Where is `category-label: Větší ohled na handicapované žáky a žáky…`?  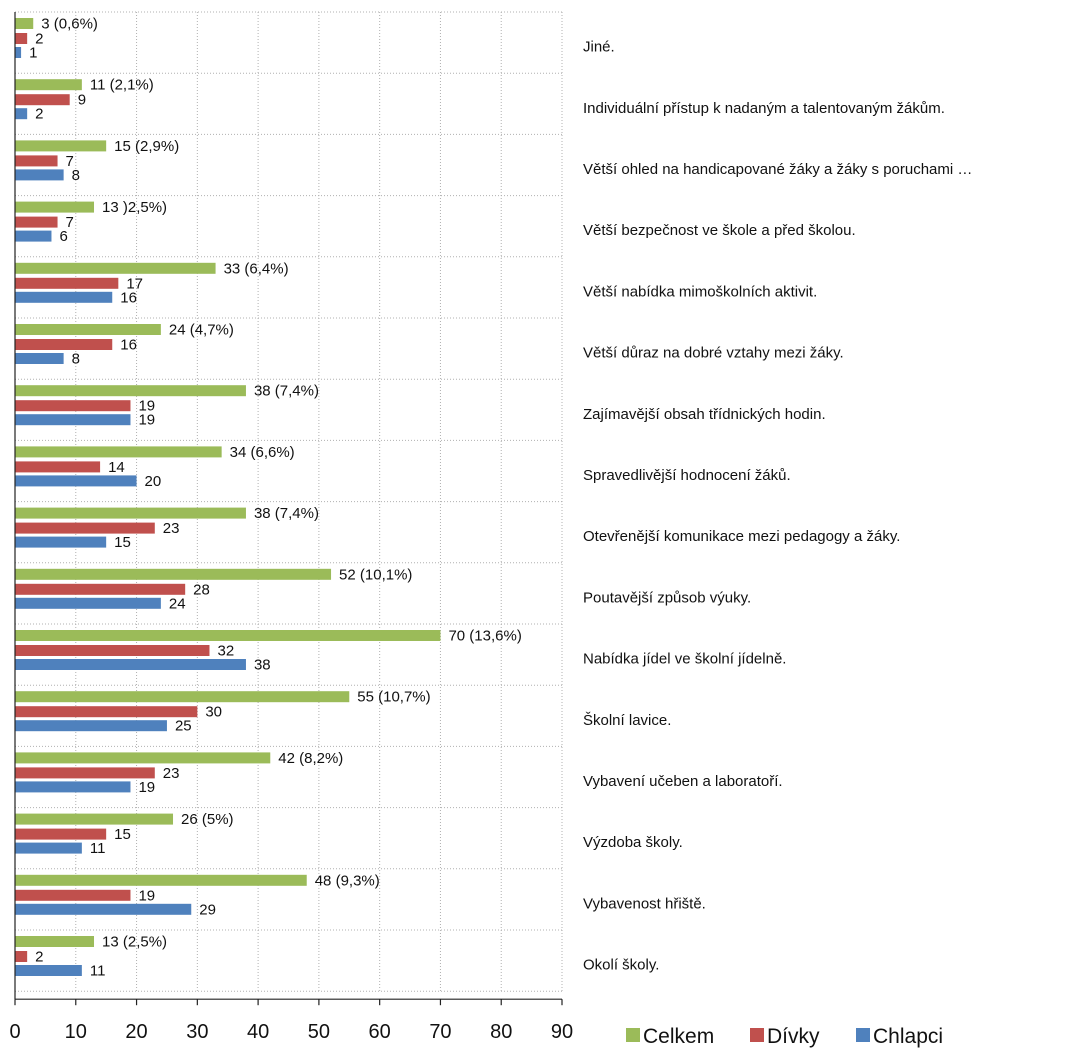 category-label: Větší ohled na handicapované žáky a žáky… is located at coordinates (777, 169).